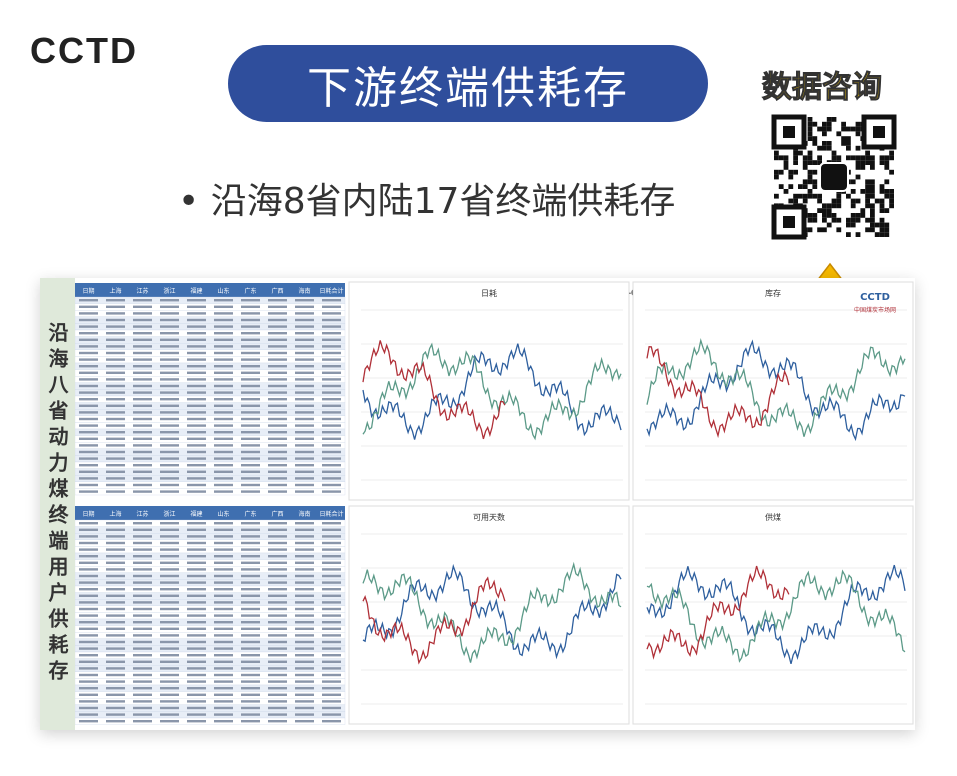 This screenshot has width=957, height=776. I want to click on table-row, so click(210, 492).